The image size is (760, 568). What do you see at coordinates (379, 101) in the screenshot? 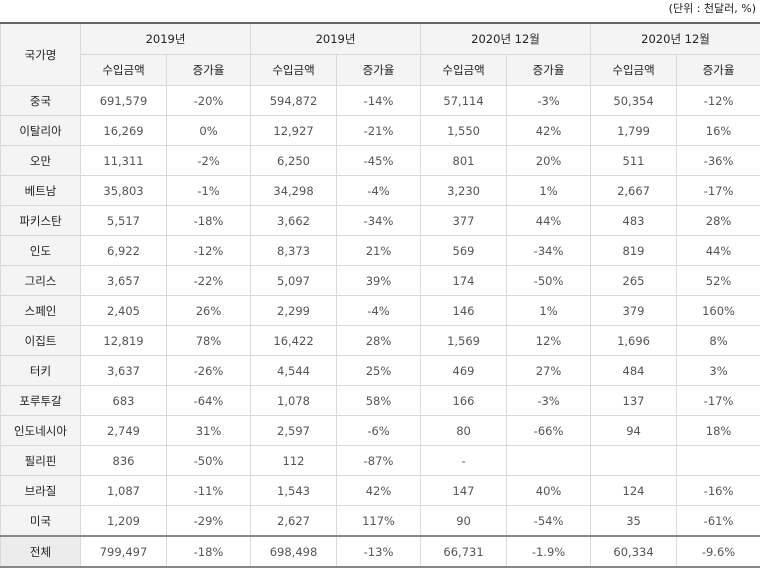
I see `growth-cell: -14%` at bounding box center [379, 101].